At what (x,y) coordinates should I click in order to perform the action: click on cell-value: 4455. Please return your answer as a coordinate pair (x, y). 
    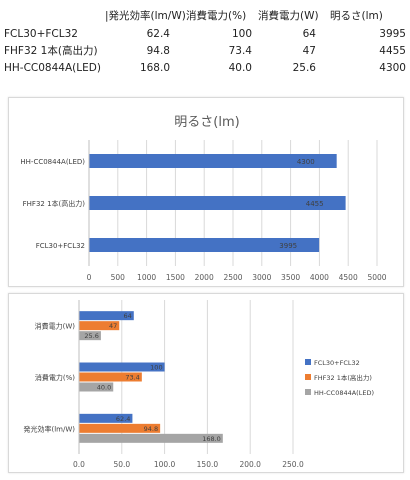
    Looking at the image, I should click on (392, 51).